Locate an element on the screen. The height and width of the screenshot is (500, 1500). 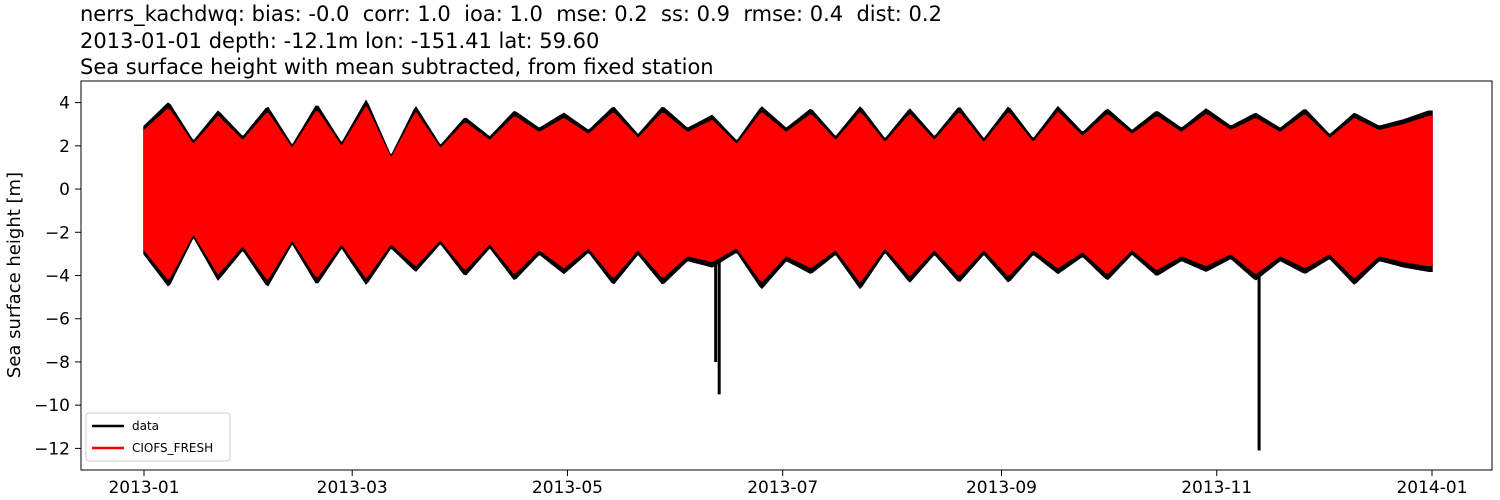
x-tick-label: 2014-01 is located at coordinates (1431, 488).